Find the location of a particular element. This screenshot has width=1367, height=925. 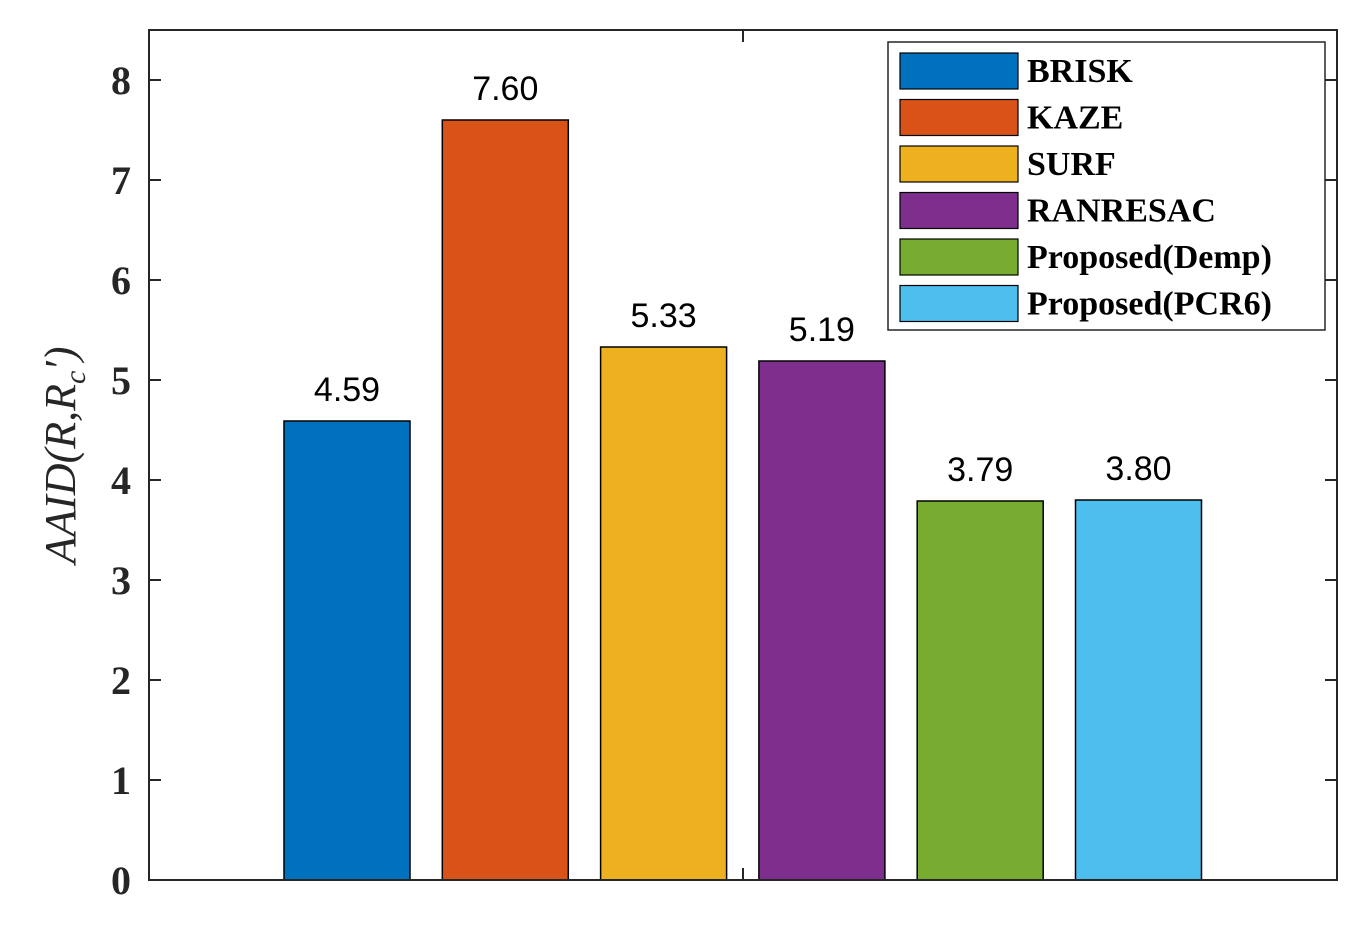

y-tick-label: 4 is located at coordinates (121, 480).